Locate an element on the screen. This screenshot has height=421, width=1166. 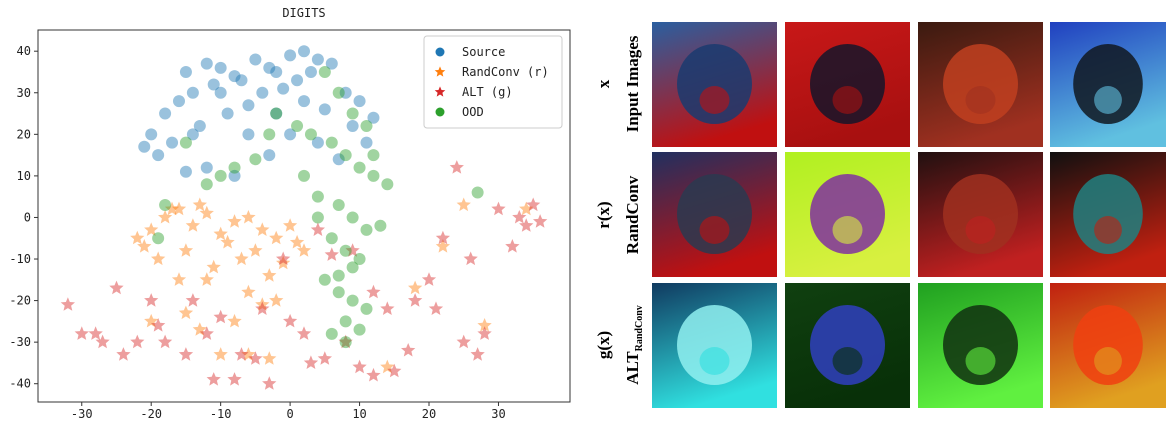
series is located at coordinates (259, 113).